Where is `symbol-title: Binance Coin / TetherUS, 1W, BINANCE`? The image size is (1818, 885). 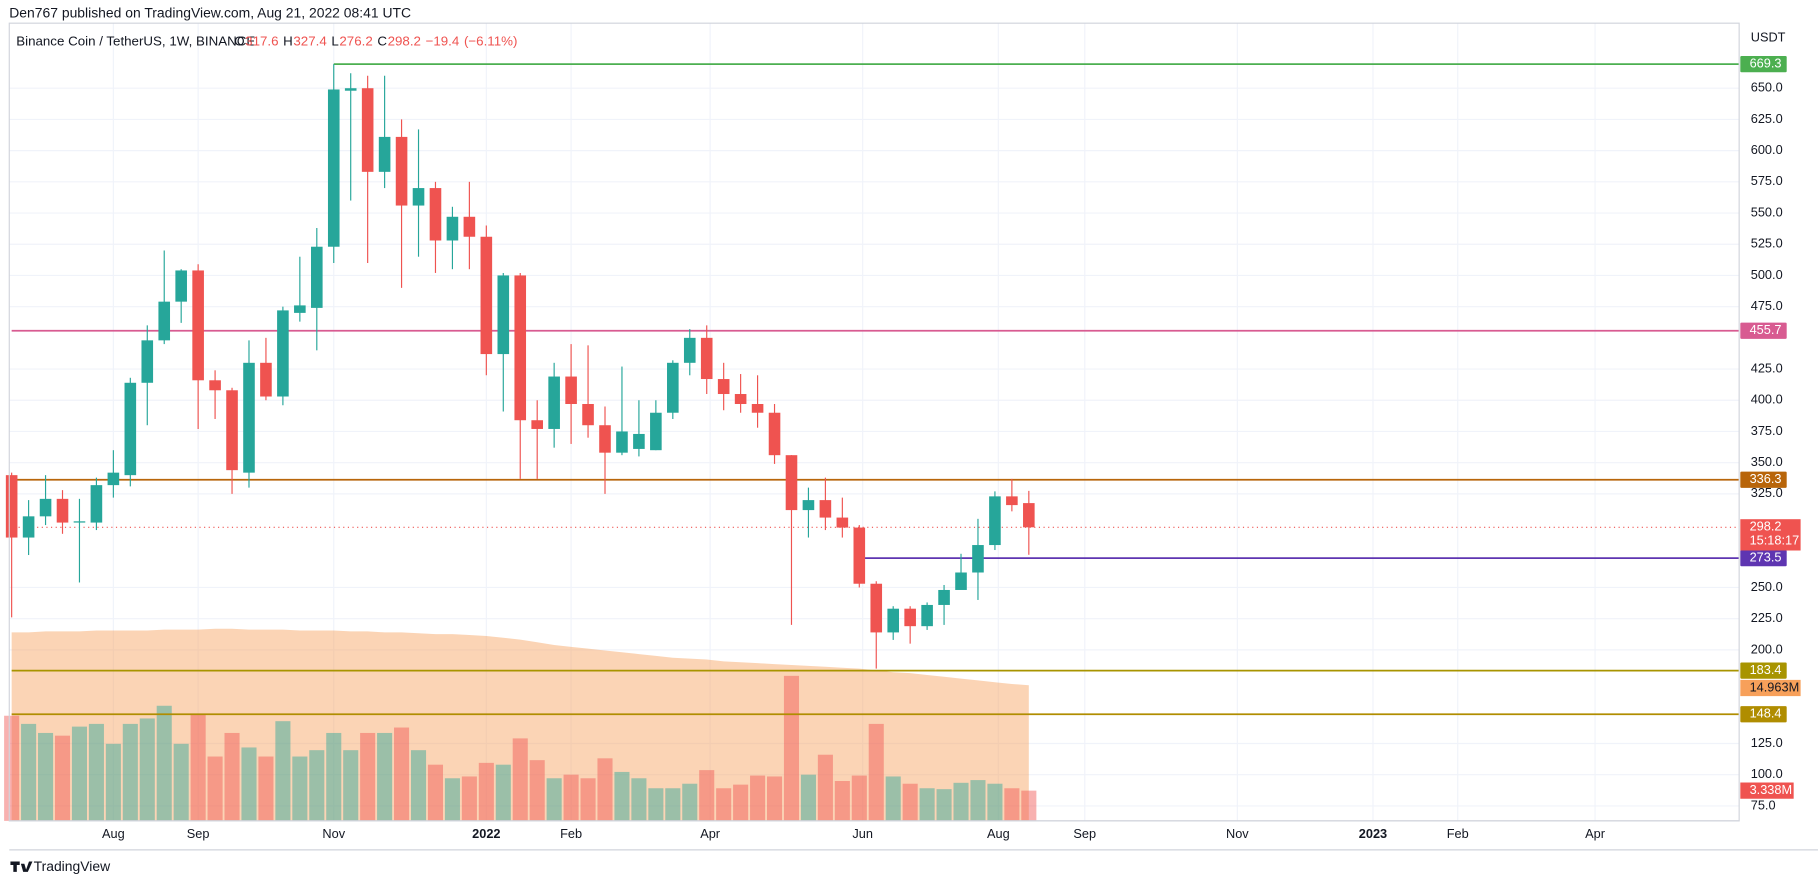
symbol-title: Binance Coin / TetherUS, 1W, BINANCE is located at coordinates (135, 40).